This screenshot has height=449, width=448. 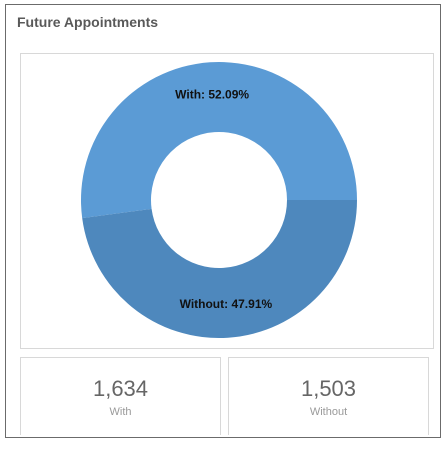 What do you see at coordinates (328, 412) in the screenshot?
I see `stat-label-without: Without` at bounding box center [328, 412].